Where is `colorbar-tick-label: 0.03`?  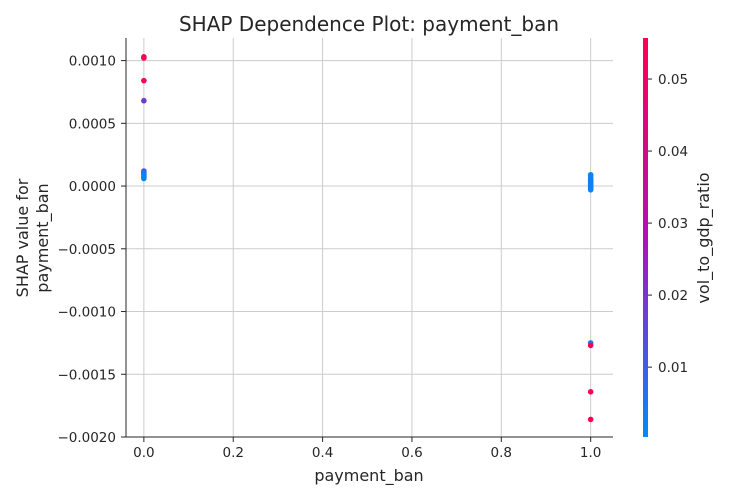
colorbar-tick-label: 0.03 is located at coordinates (673, 224).